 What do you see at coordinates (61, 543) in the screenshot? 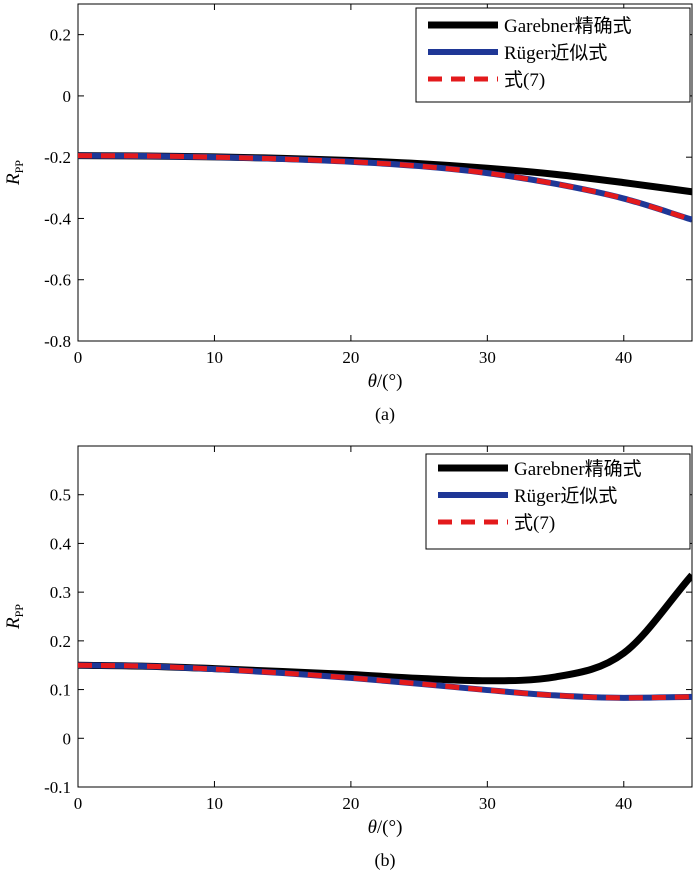
I see `y-tick-label: 0.4` at bounding box center [61, 543].